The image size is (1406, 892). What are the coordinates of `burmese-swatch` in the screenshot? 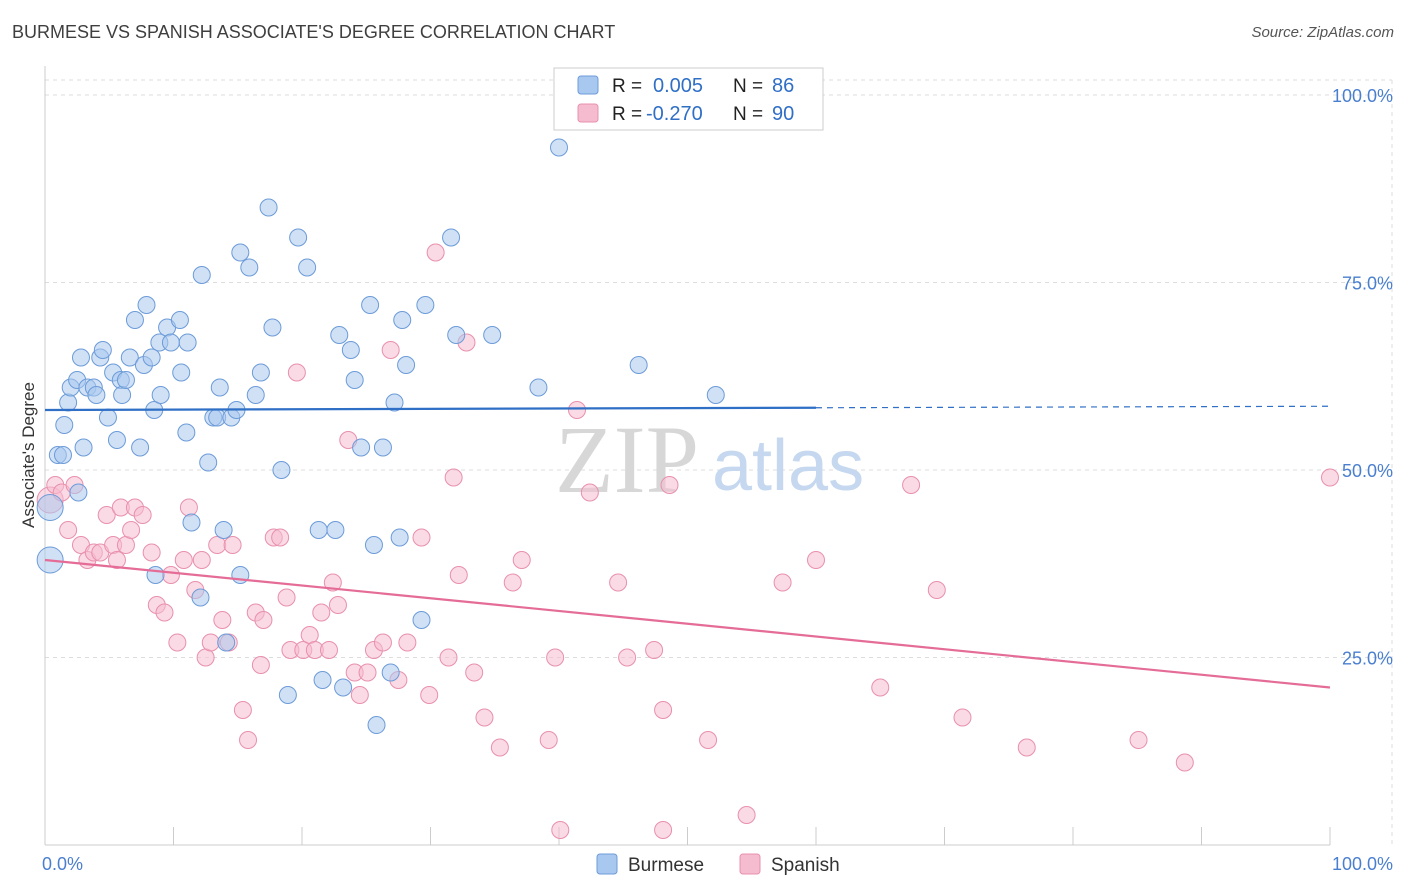 It's located at (588, 85).